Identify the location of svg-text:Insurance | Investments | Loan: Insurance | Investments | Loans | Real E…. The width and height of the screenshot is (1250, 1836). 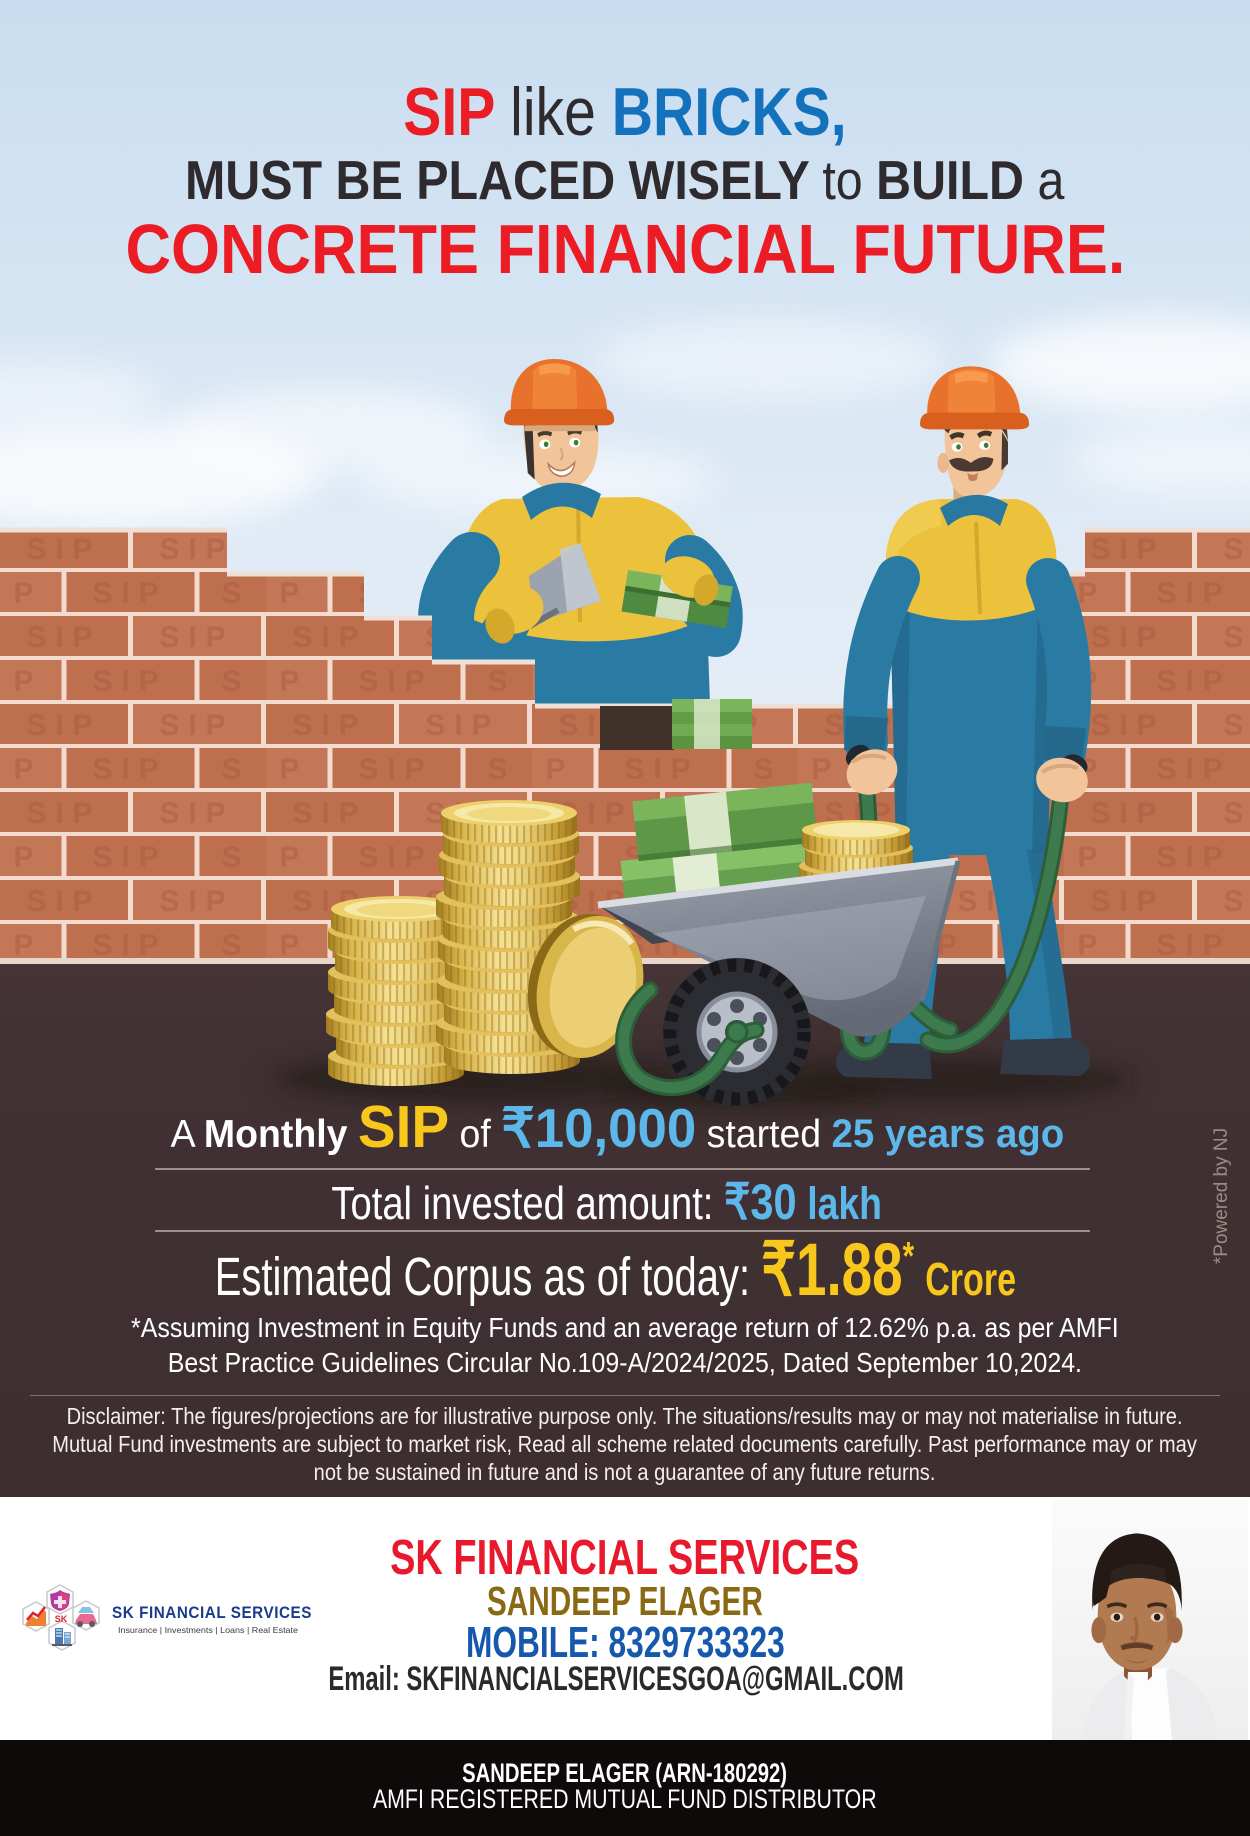
(208, 1630).